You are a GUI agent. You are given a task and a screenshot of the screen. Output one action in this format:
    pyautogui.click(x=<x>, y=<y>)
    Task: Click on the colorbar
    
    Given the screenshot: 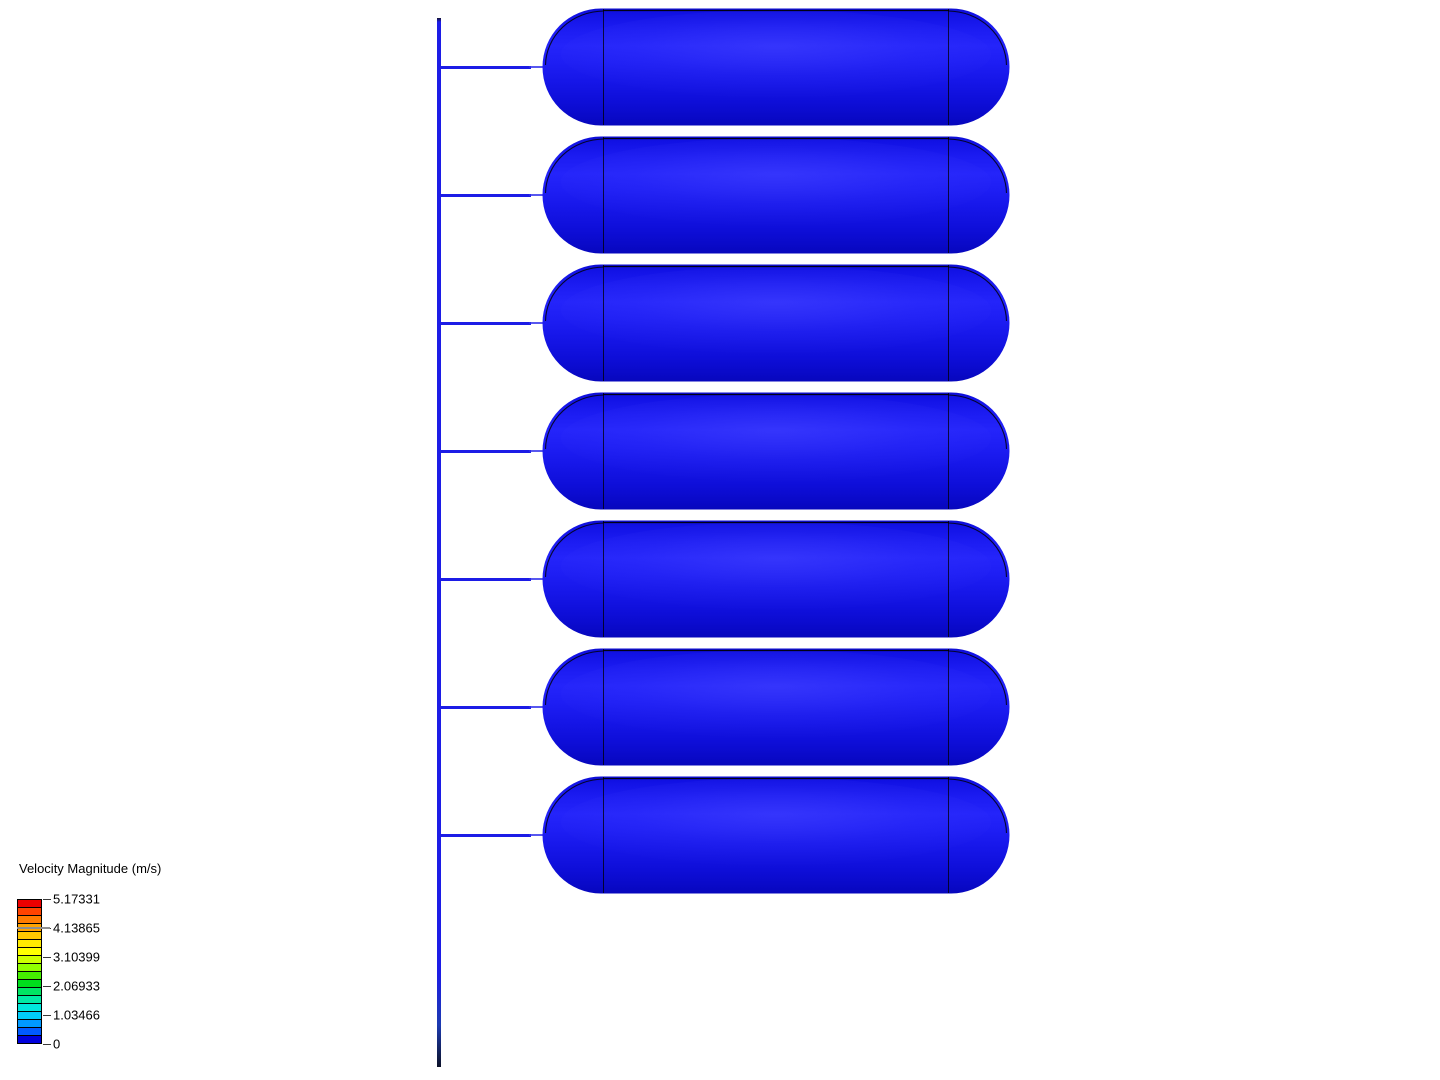 What is the action you would take?
    pyautogui.click(x=29, y=971)
    